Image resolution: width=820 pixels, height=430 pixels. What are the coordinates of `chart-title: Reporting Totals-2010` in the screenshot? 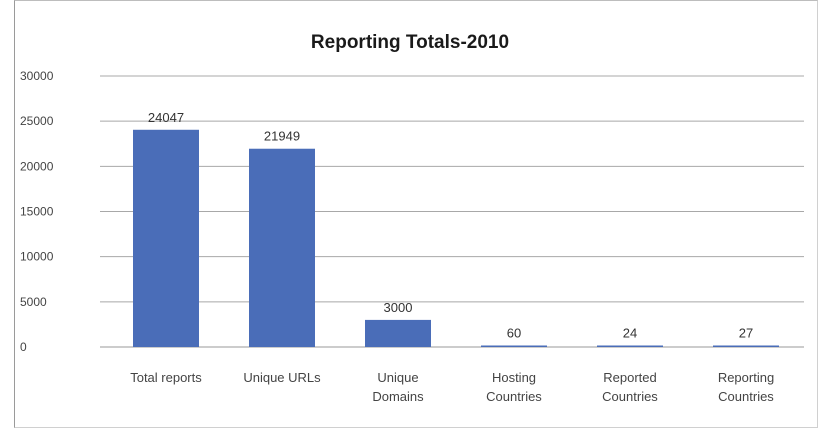 It's located at (410, 42).